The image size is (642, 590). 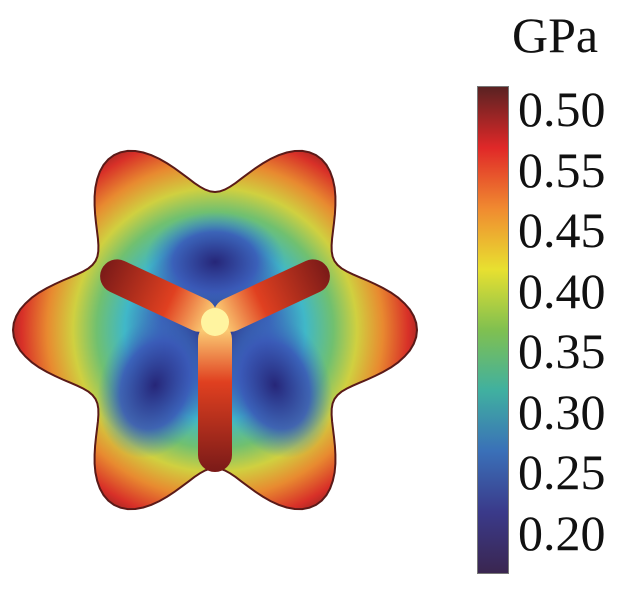 What do you see at coordinates (562, 351) in the screenshot?
I see `colorbar-tick-label: 0.35` at bounding box center [562, 351].